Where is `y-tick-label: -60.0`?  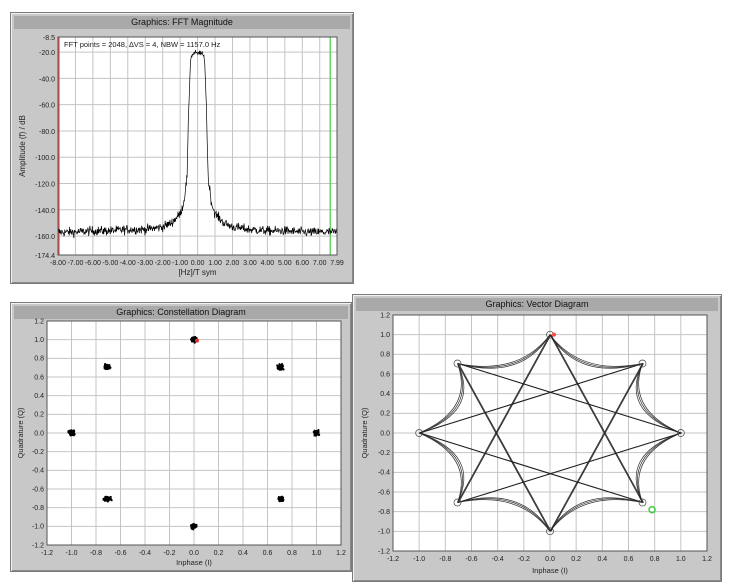 y-tick-label: -60.0 is located at coordinates (47, 106).